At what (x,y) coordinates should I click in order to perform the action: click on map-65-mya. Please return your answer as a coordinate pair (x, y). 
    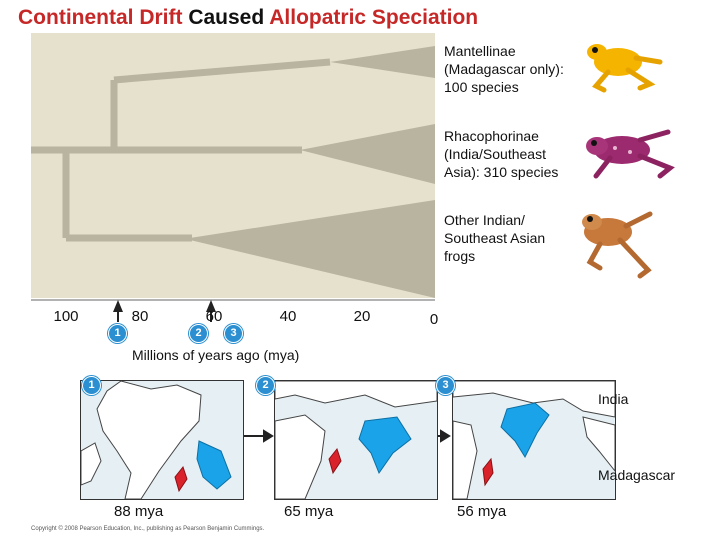
    Looking at the image, I should click on (356, 440).